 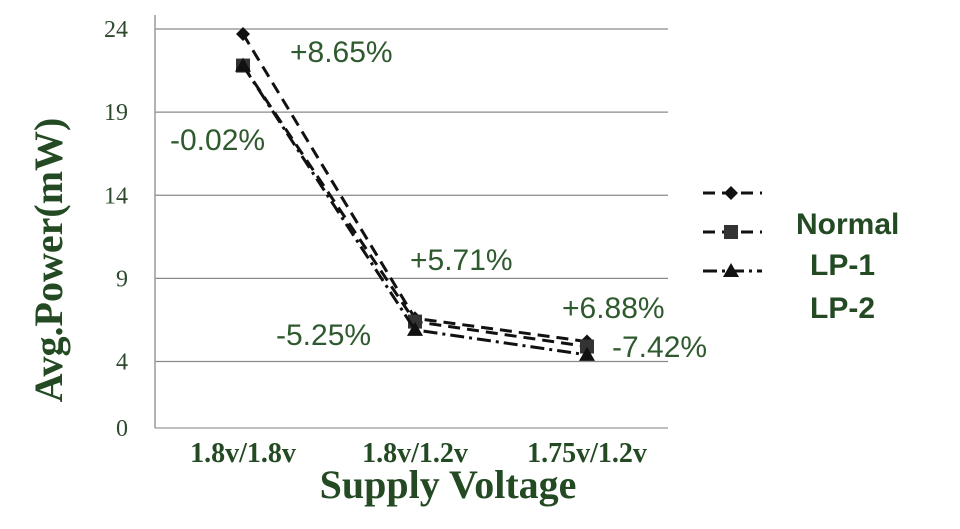 What do you see at coordinates (461, 260) in the screenshot?
I see `annotation-plus-5-71: +5.71%` at bounding box center [461, 260].